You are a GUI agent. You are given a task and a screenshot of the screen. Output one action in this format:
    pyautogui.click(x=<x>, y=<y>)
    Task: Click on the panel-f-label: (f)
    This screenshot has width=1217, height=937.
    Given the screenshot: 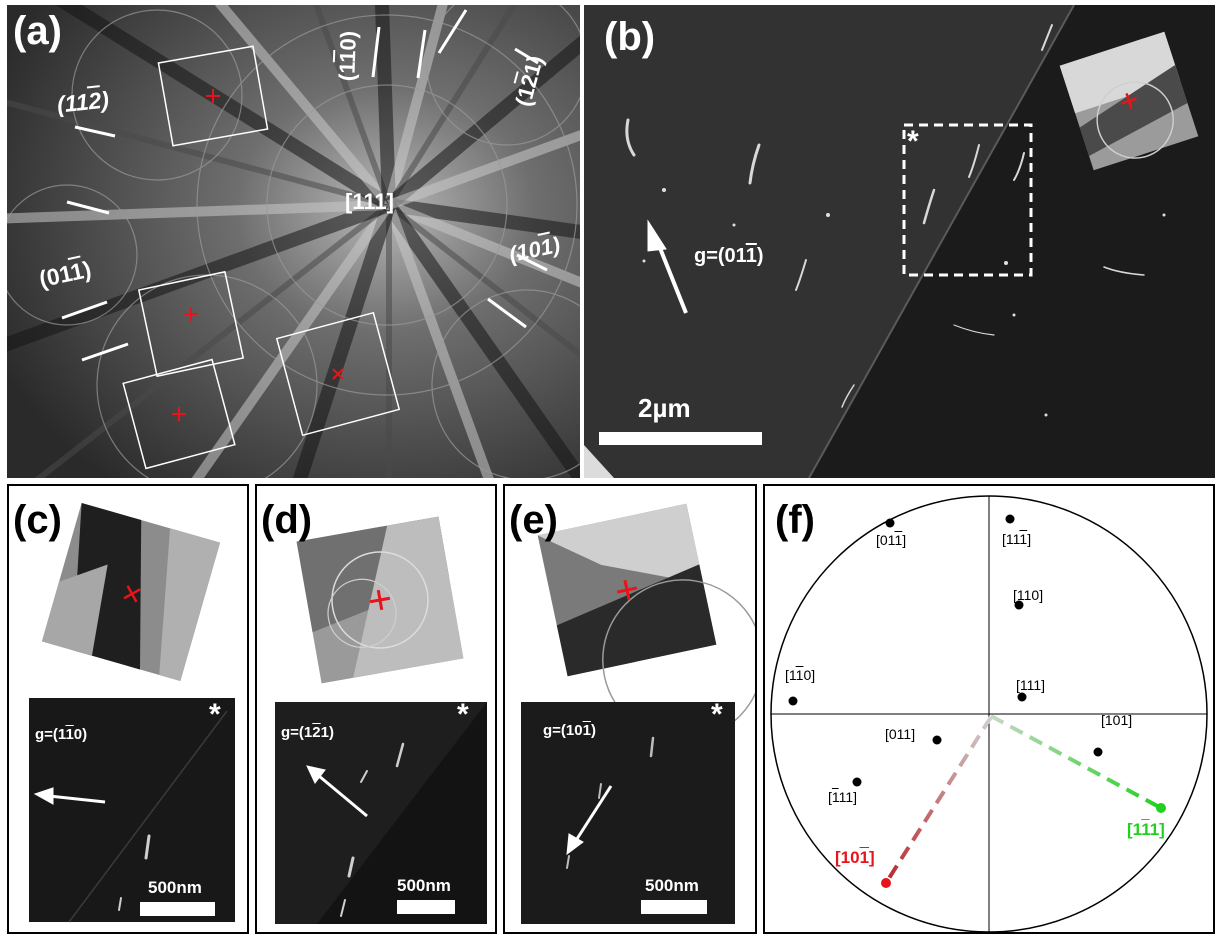 What is the action you would take?
    pyautogui.click(x=795, y=520)
    